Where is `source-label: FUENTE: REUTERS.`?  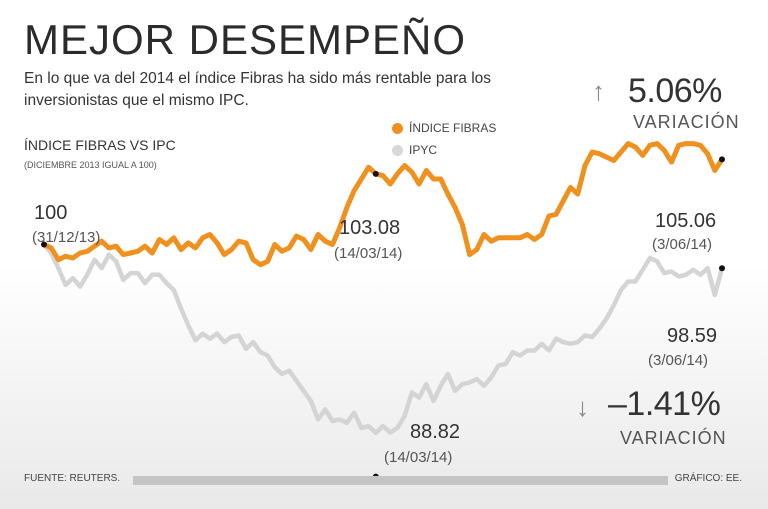
source-label: FUENTE: REUTERS. is located at coordinates (72, 478).